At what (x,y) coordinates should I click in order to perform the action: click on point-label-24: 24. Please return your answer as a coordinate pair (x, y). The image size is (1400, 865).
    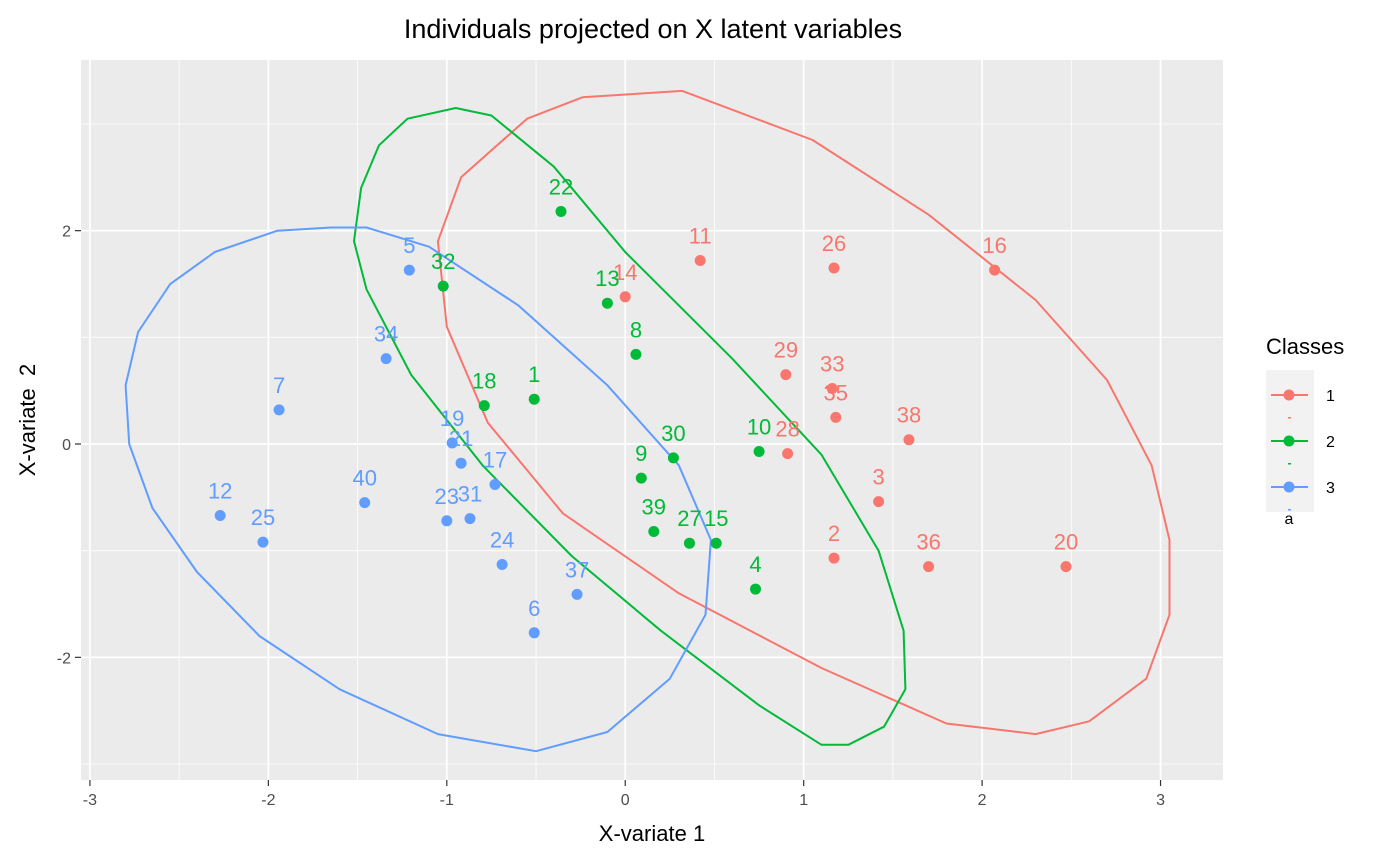
    Looking at the image, I should click on (502, 540).